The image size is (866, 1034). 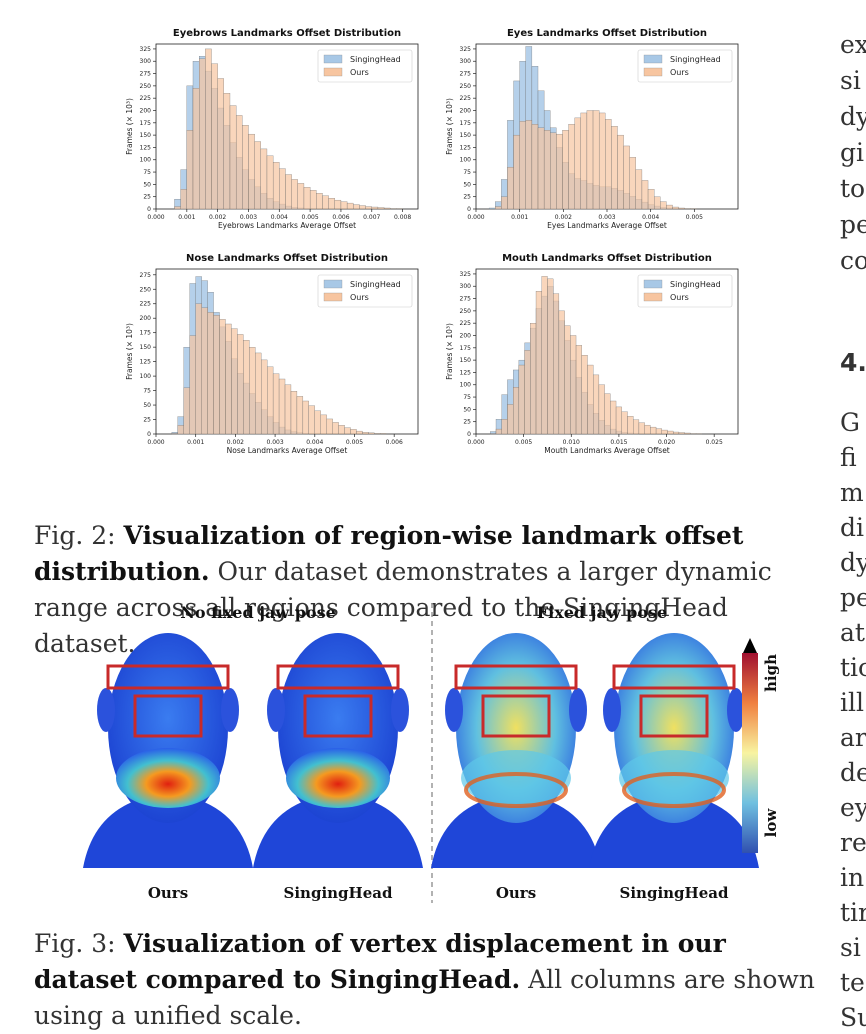 I want to click on colorbar, so click(x=750, y=753).